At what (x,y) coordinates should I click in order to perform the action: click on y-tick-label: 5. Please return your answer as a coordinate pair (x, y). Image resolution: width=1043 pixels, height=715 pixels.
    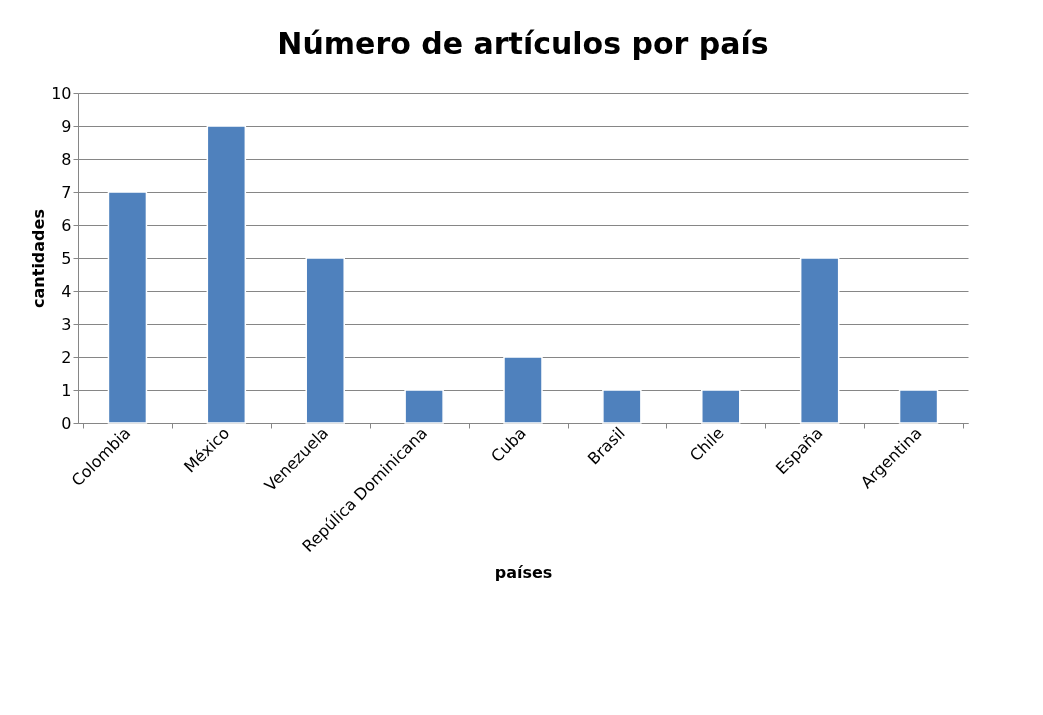
    Looking at the image, I should click on (66, 258).